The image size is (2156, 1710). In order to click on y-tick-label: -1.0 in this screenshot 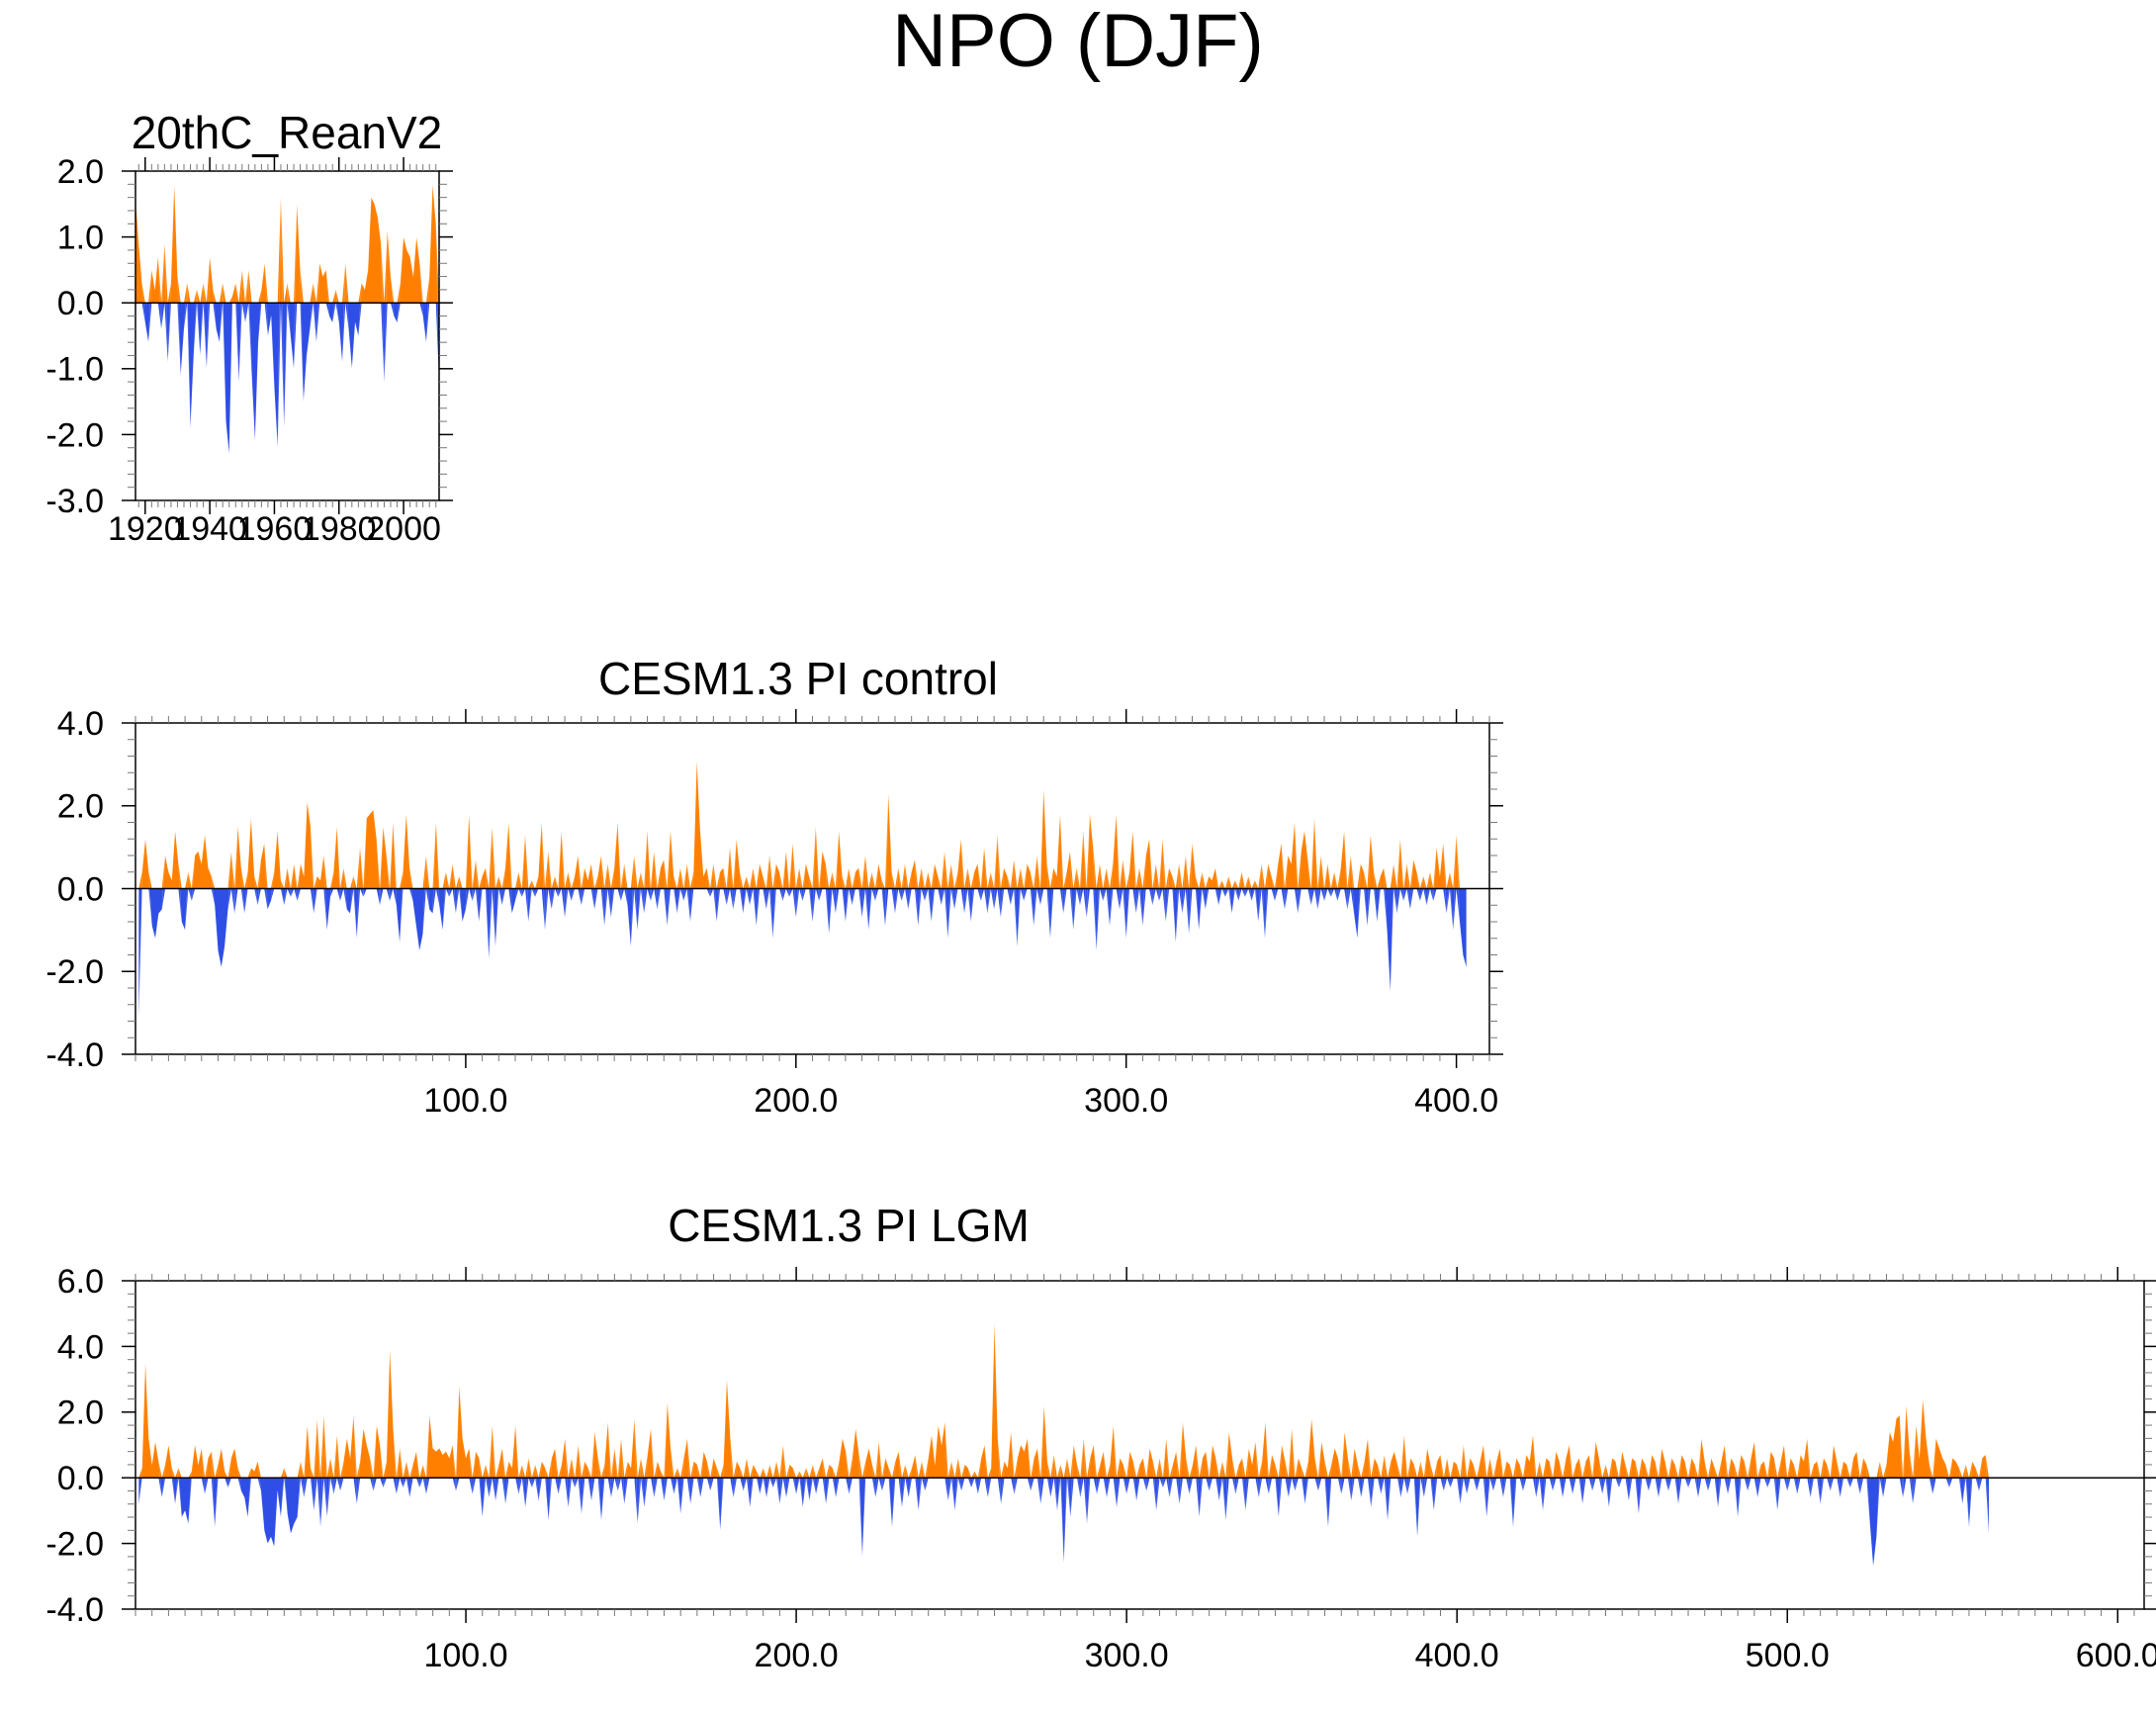, I will do `click(74, 370)`.